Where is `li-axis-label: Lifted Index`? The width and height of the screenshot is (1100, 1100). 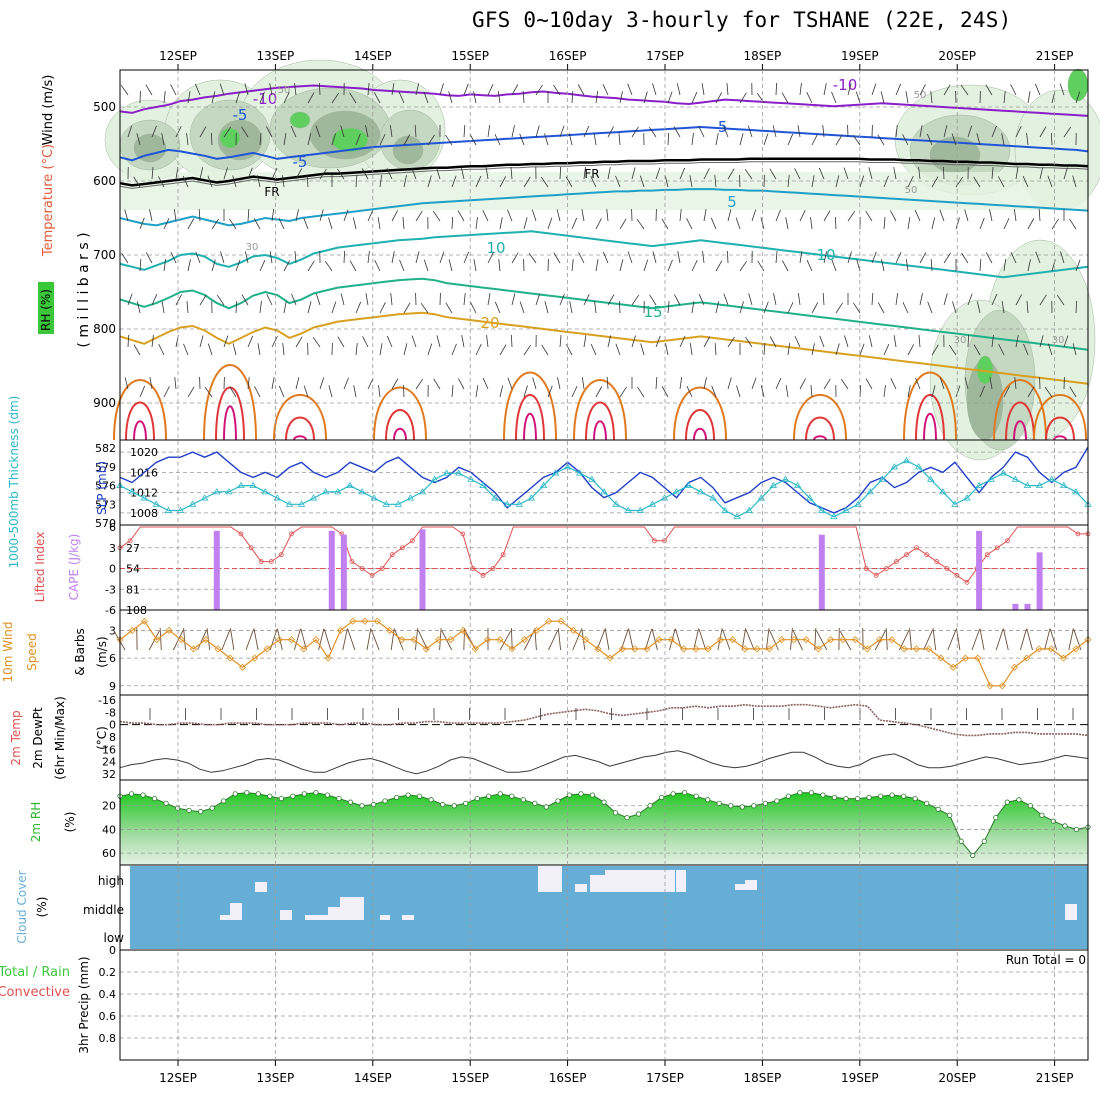 li-axis-label: Lifted Index is located at coordinates (40, 567).